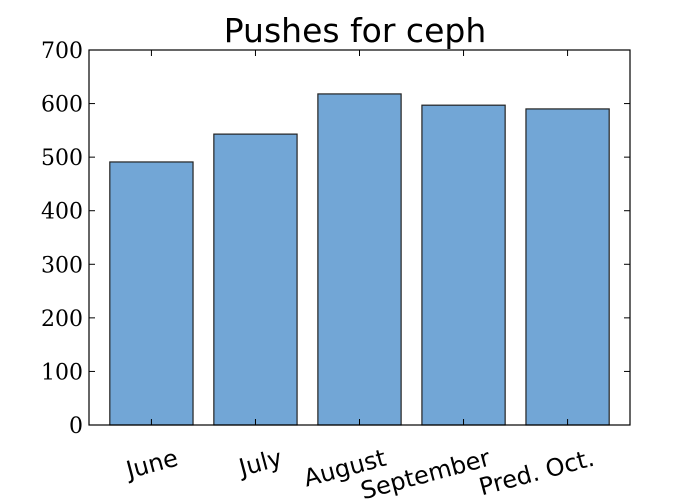 The image size is (700, 500). Describe the element at coordinates (62, 212) in the screenshot. I see `y-tick-label: 400` at that location.